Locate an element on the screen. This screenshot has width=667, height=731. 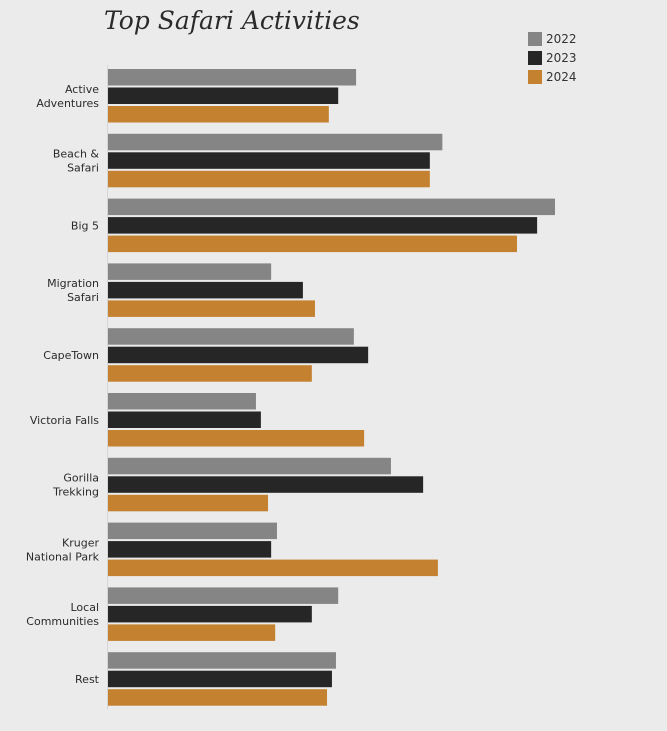
category-group: Local Communities is located at coordinates (182, 614).